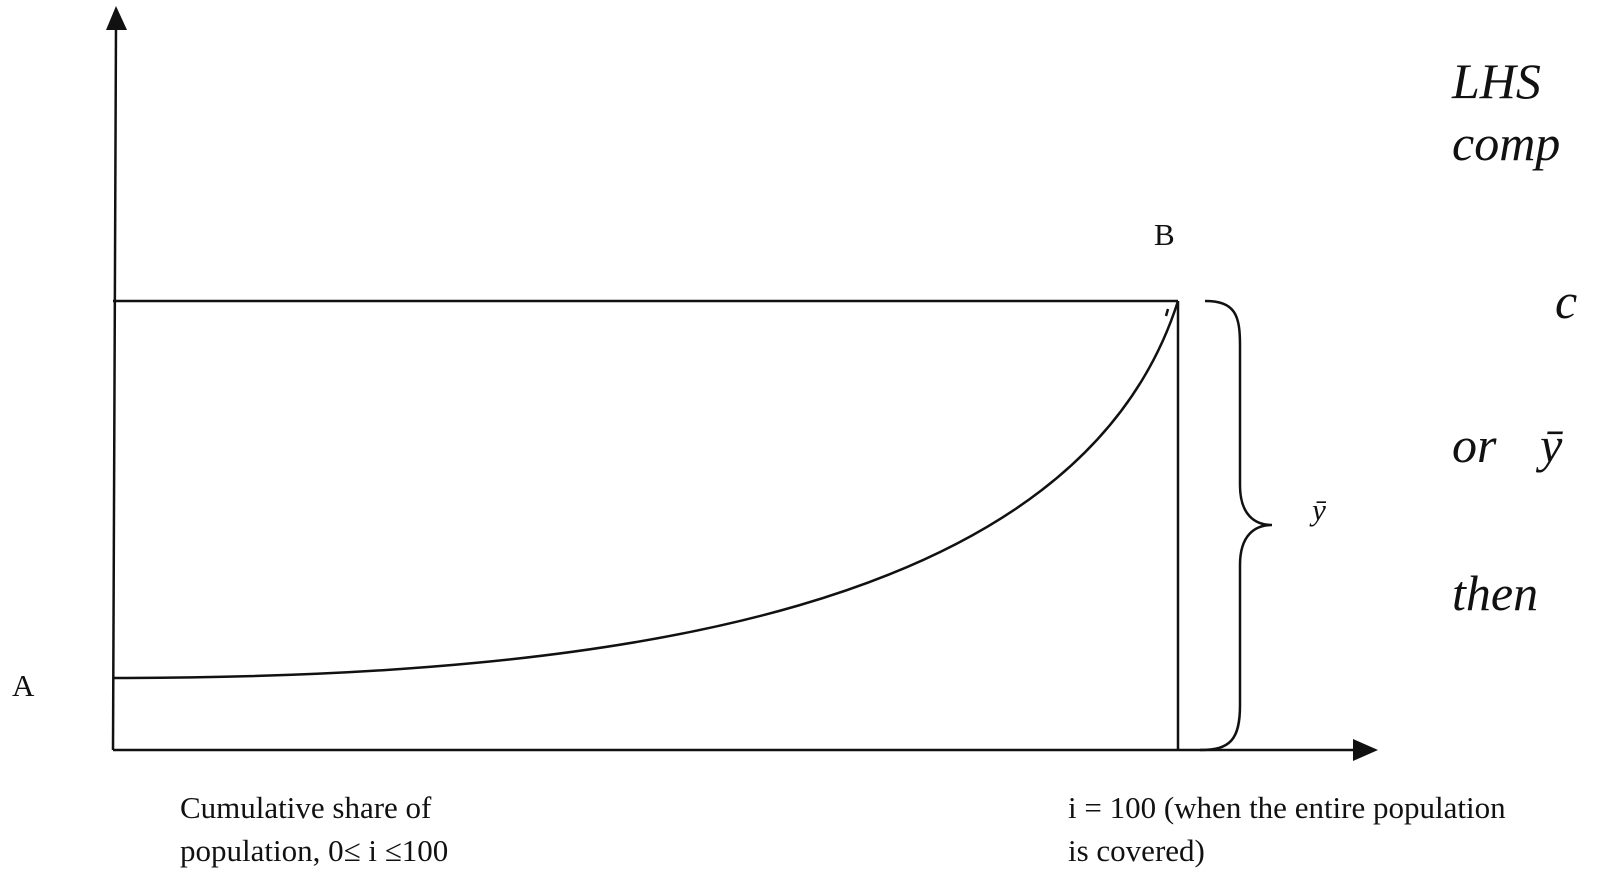 Image resolution: width=1605 pixels, height=891 pixels. Describe the element at coordinates (1167, 312) in the screenshot. I see `tick` at that location.